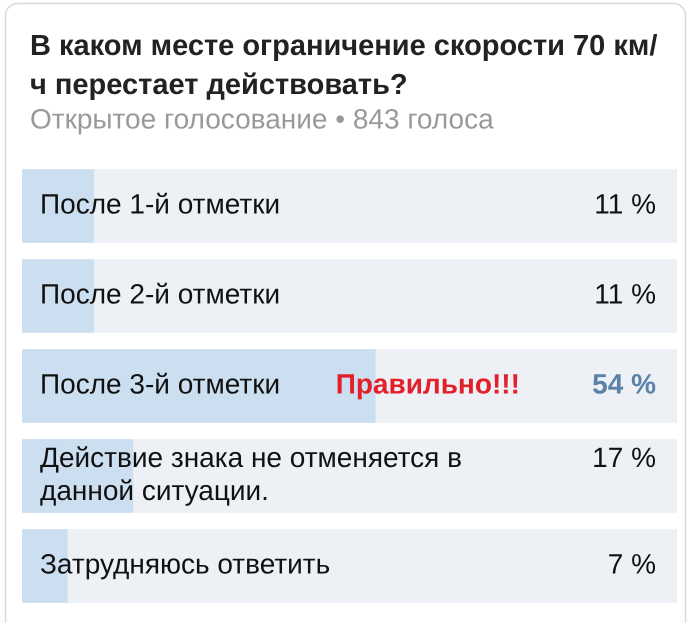 This screenshot has width=694, height=623. I want to click on y-tick-label: После 3-й отметки, so click(160, 384).